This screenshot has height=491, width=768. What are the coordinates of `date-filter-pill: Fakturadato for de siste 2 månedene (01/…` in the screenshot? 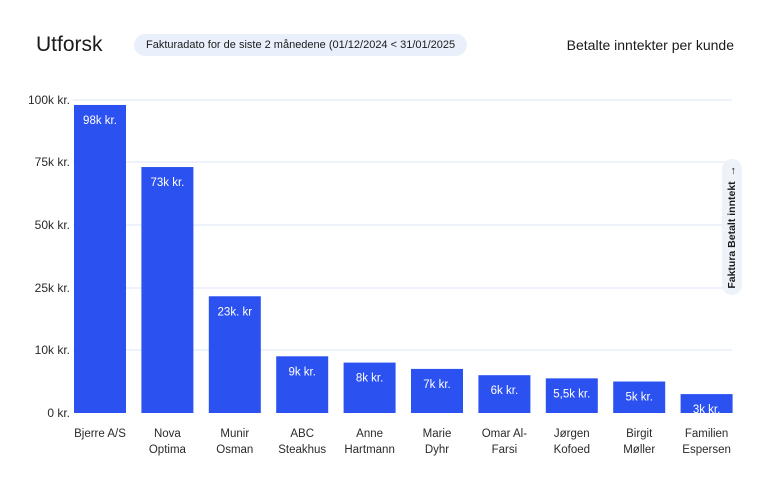 It's located at (301, 45).